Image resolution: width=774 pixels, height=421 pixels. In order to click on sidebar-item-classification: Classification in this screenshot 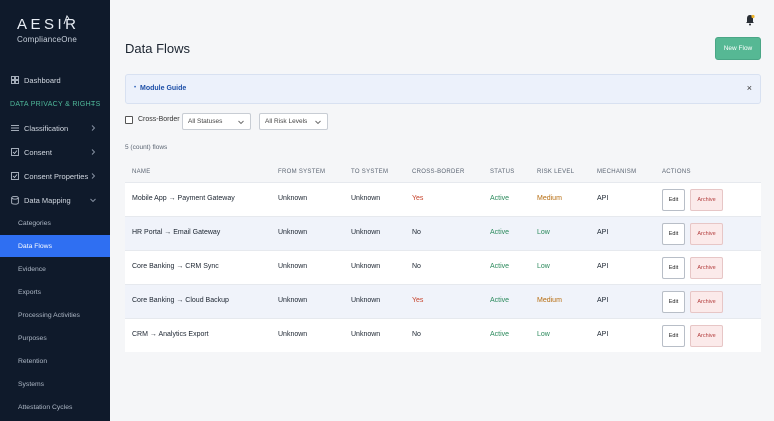, I will do `click(55, 128)`.